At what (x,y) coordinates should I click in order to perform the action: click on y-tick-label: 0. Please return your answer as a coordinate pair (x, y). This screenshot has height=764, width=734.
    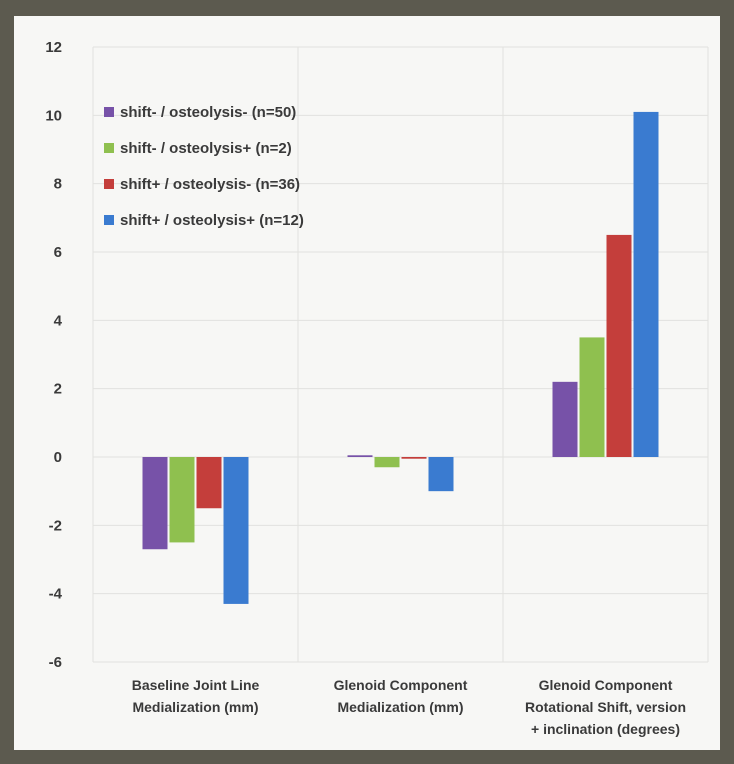
    Looking at the image, I should click on (58, 457).